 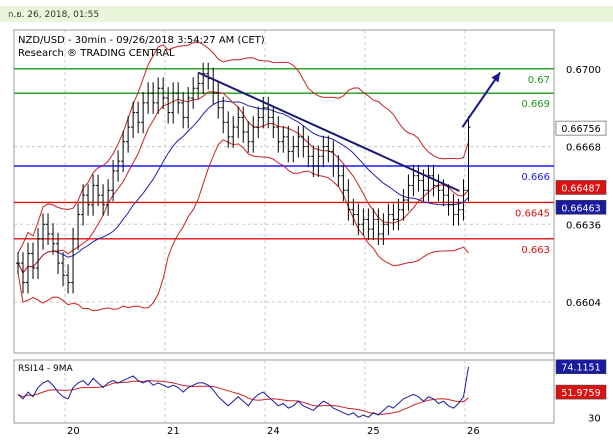 I want to click on price-tag: 0.66487, so click(x=580, y=188).